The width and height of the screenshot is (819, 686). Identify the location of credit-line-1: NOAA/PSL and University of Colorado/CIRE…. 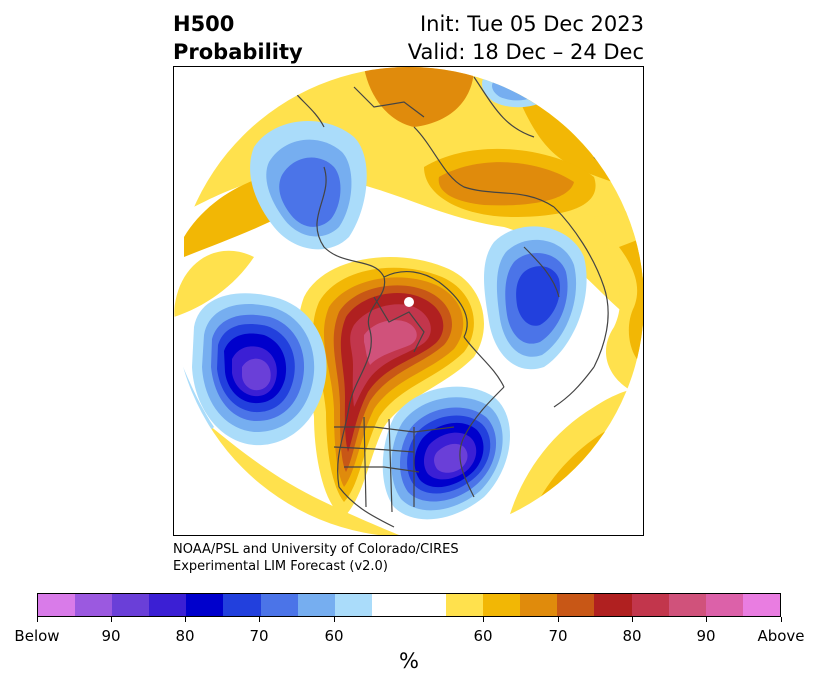
(316, 549).